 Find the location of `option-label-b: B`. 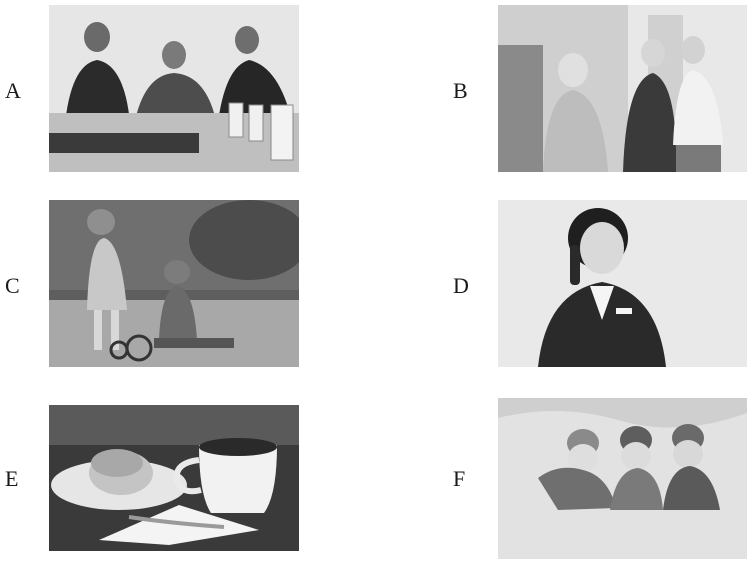

option-label-b: B is located at coordinates (460, 90).